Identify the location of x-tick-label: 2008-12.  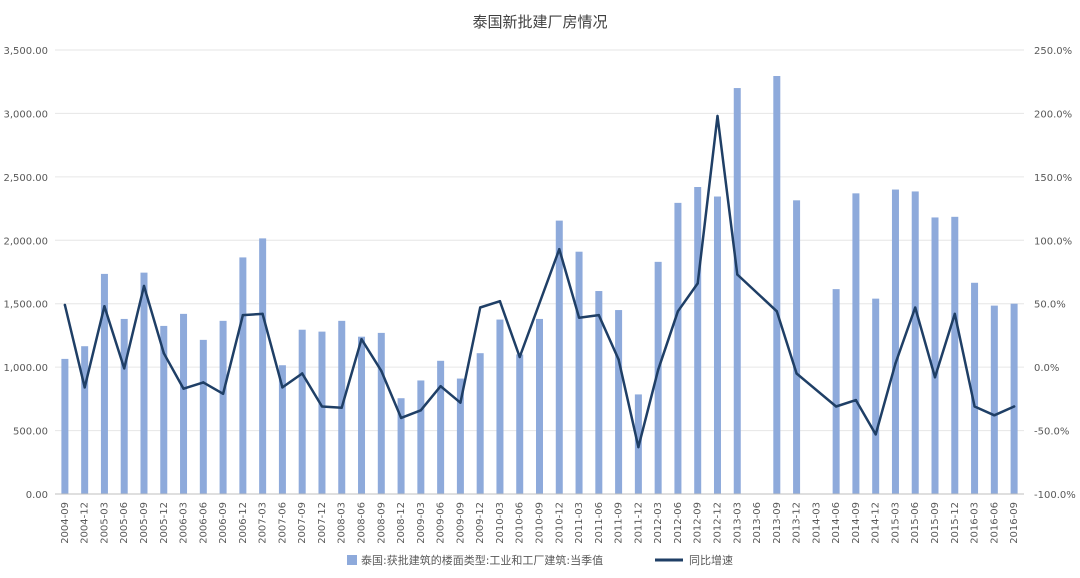
(401, 523).